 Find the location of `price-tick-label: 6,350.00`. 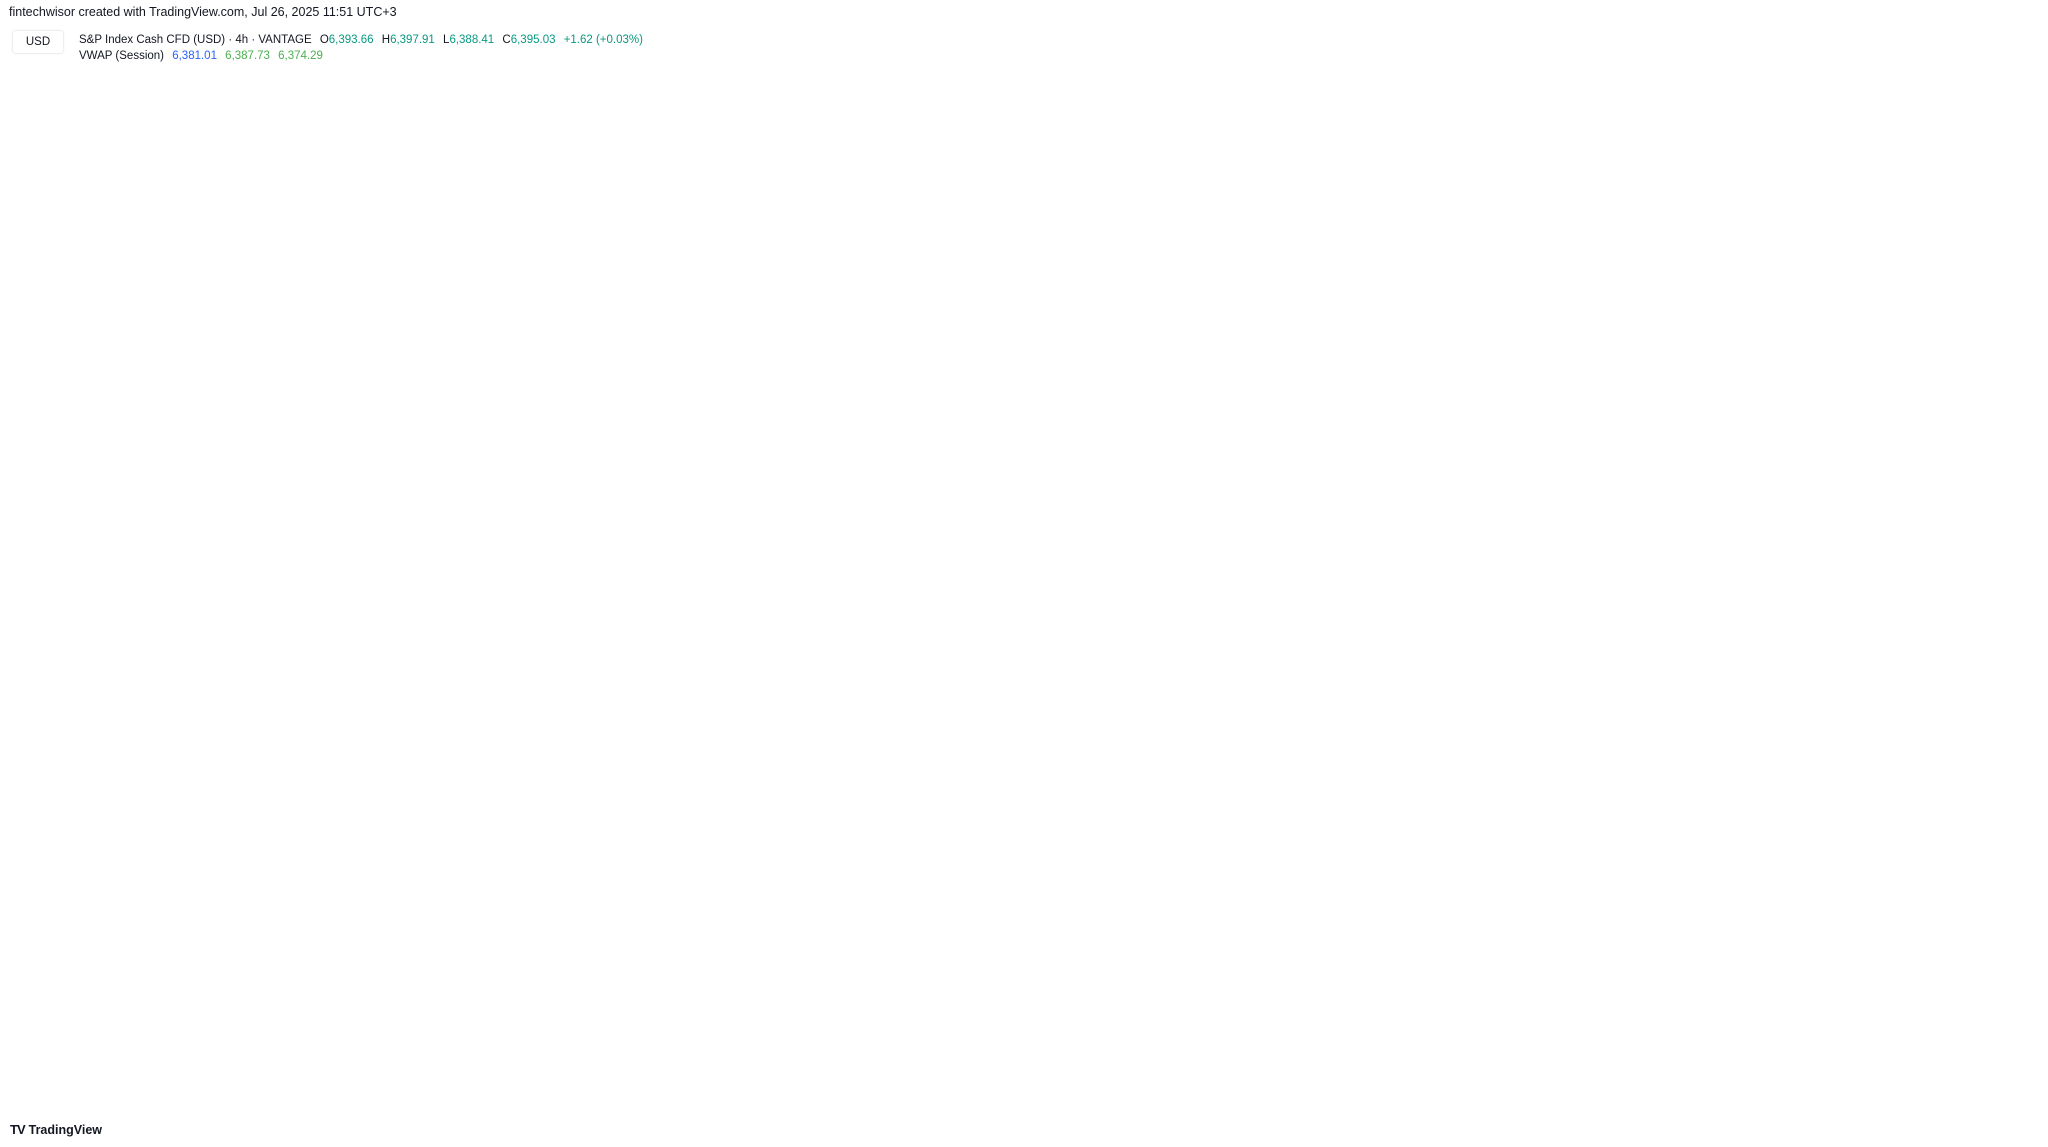

price-tick-label: 6,350.00 is located at coordinates (39, 344).